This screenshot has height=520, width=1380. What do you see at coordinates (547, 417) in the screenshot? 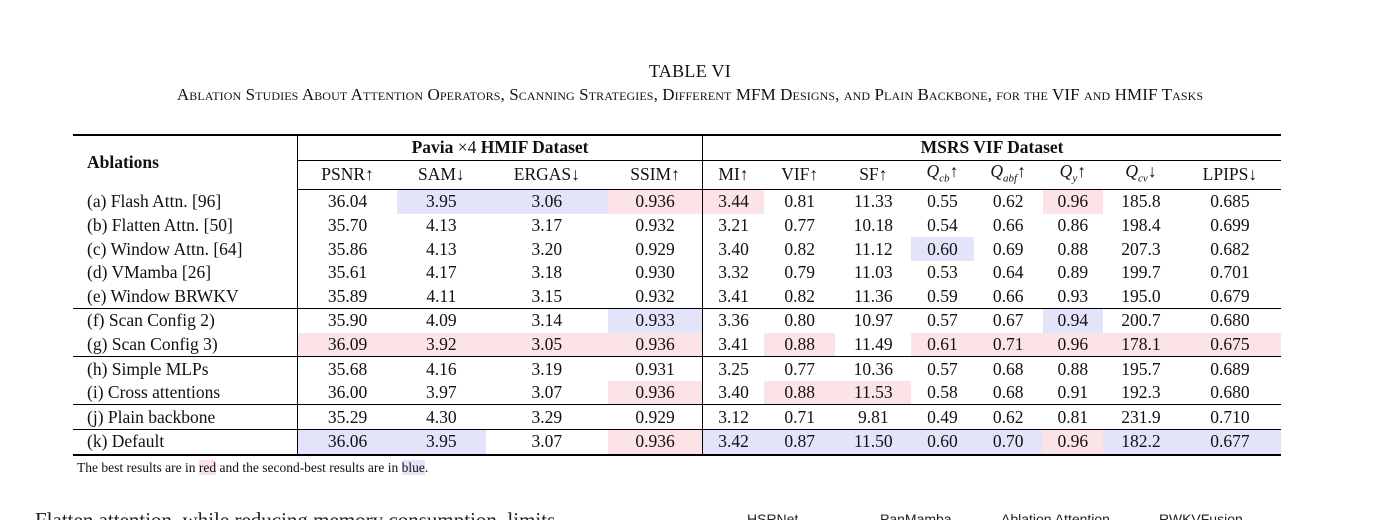
I see `table-cell: 3.29` at bounding box center [547, 417].